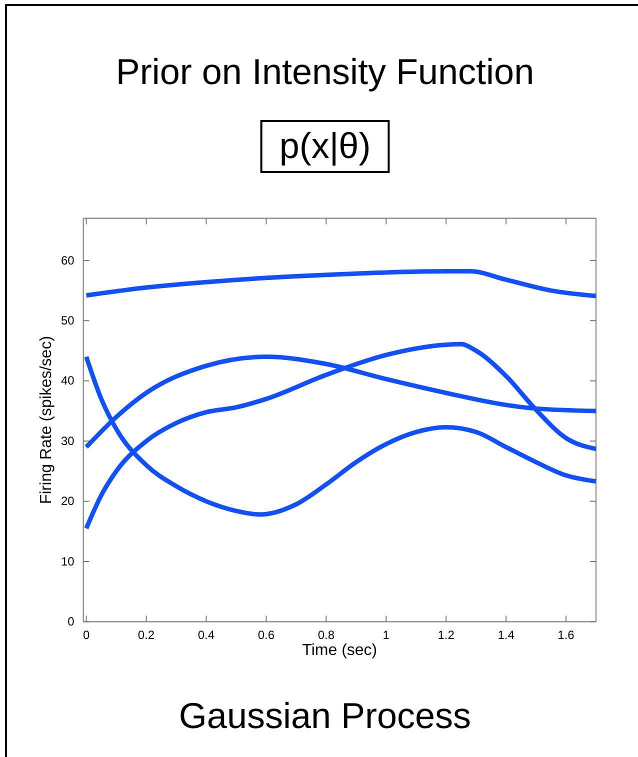  I want to click on x-tick-label: 1.6, so click(566, 635).